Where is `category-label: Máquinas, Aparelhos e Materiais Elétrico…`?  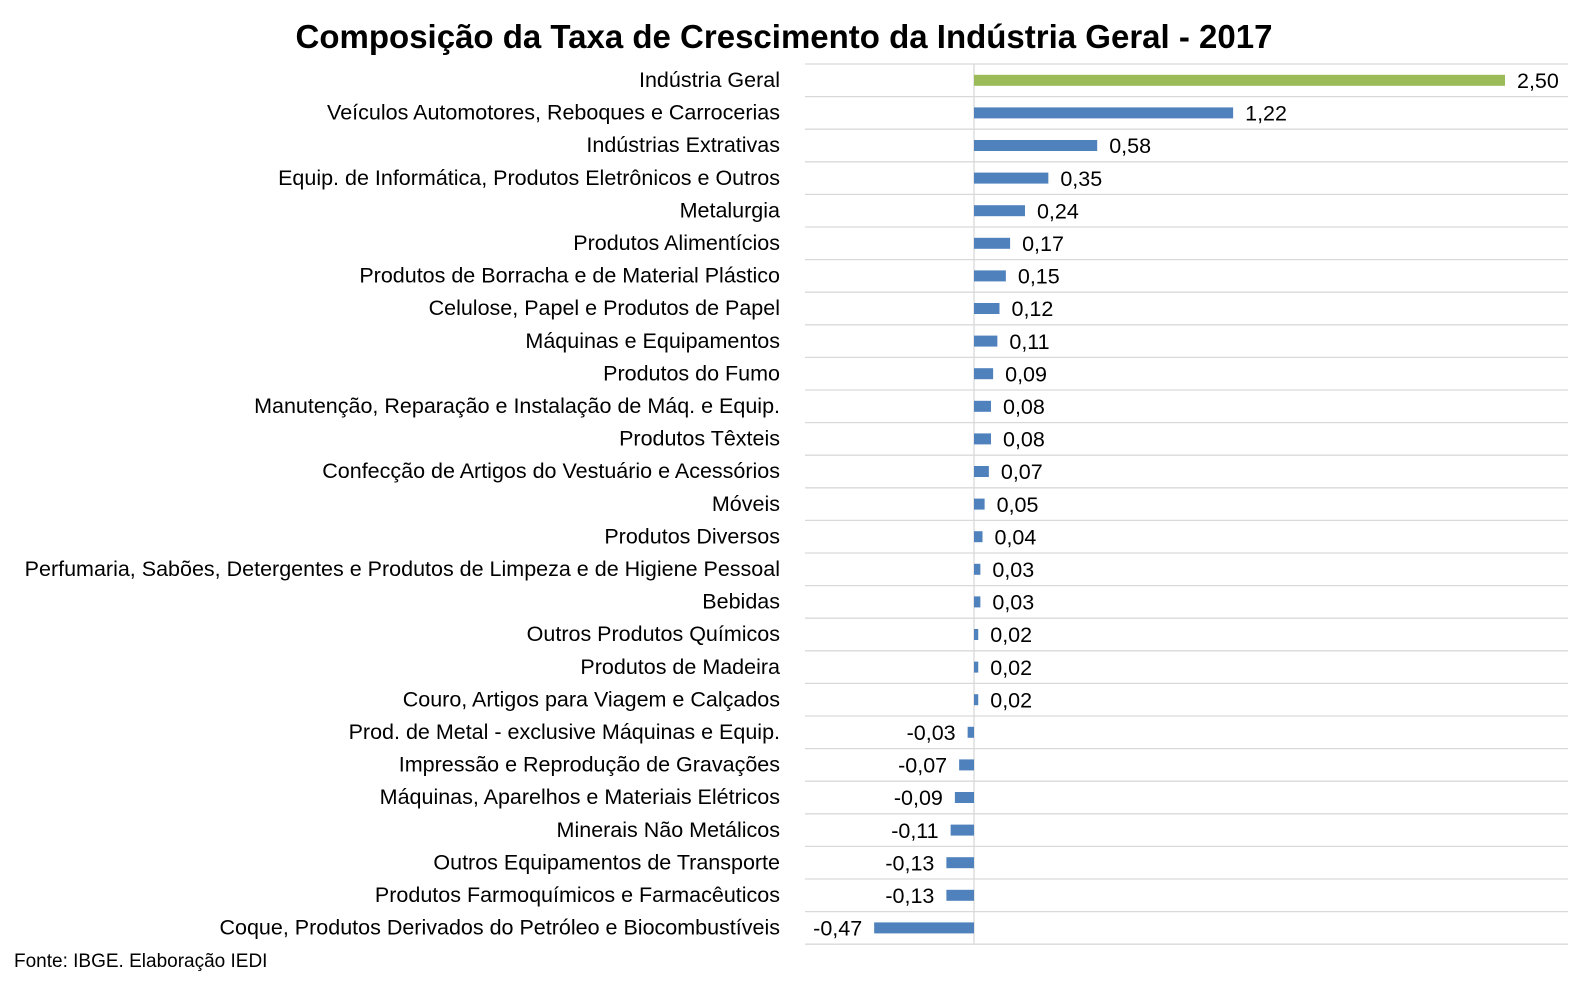 category-label: Máquinas, Aparelhos e Materiais Elétrico… is located at coordinates (580, 797).